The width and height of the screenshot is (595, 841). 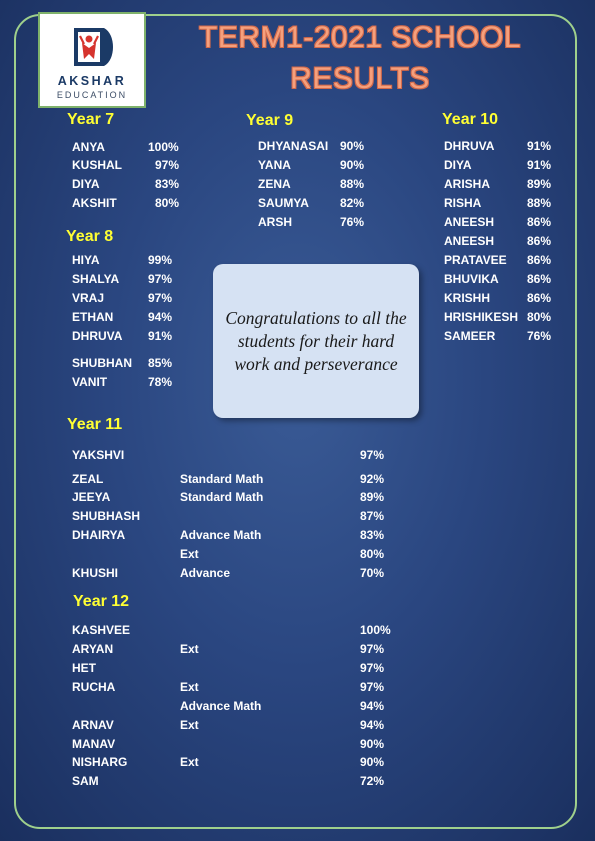 What do you see at coordinates (352, 203) in the screenshot?
I see `student-score: 82%` at bounding box center [352, 203].